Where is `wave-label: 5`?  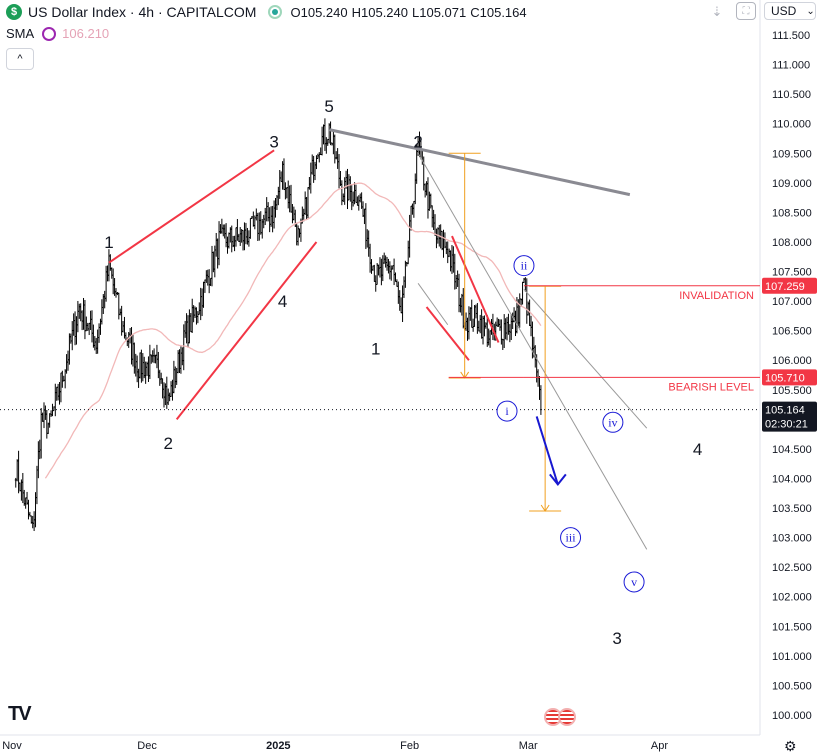 wave-label: 5 is located at coordinates (328, 106).